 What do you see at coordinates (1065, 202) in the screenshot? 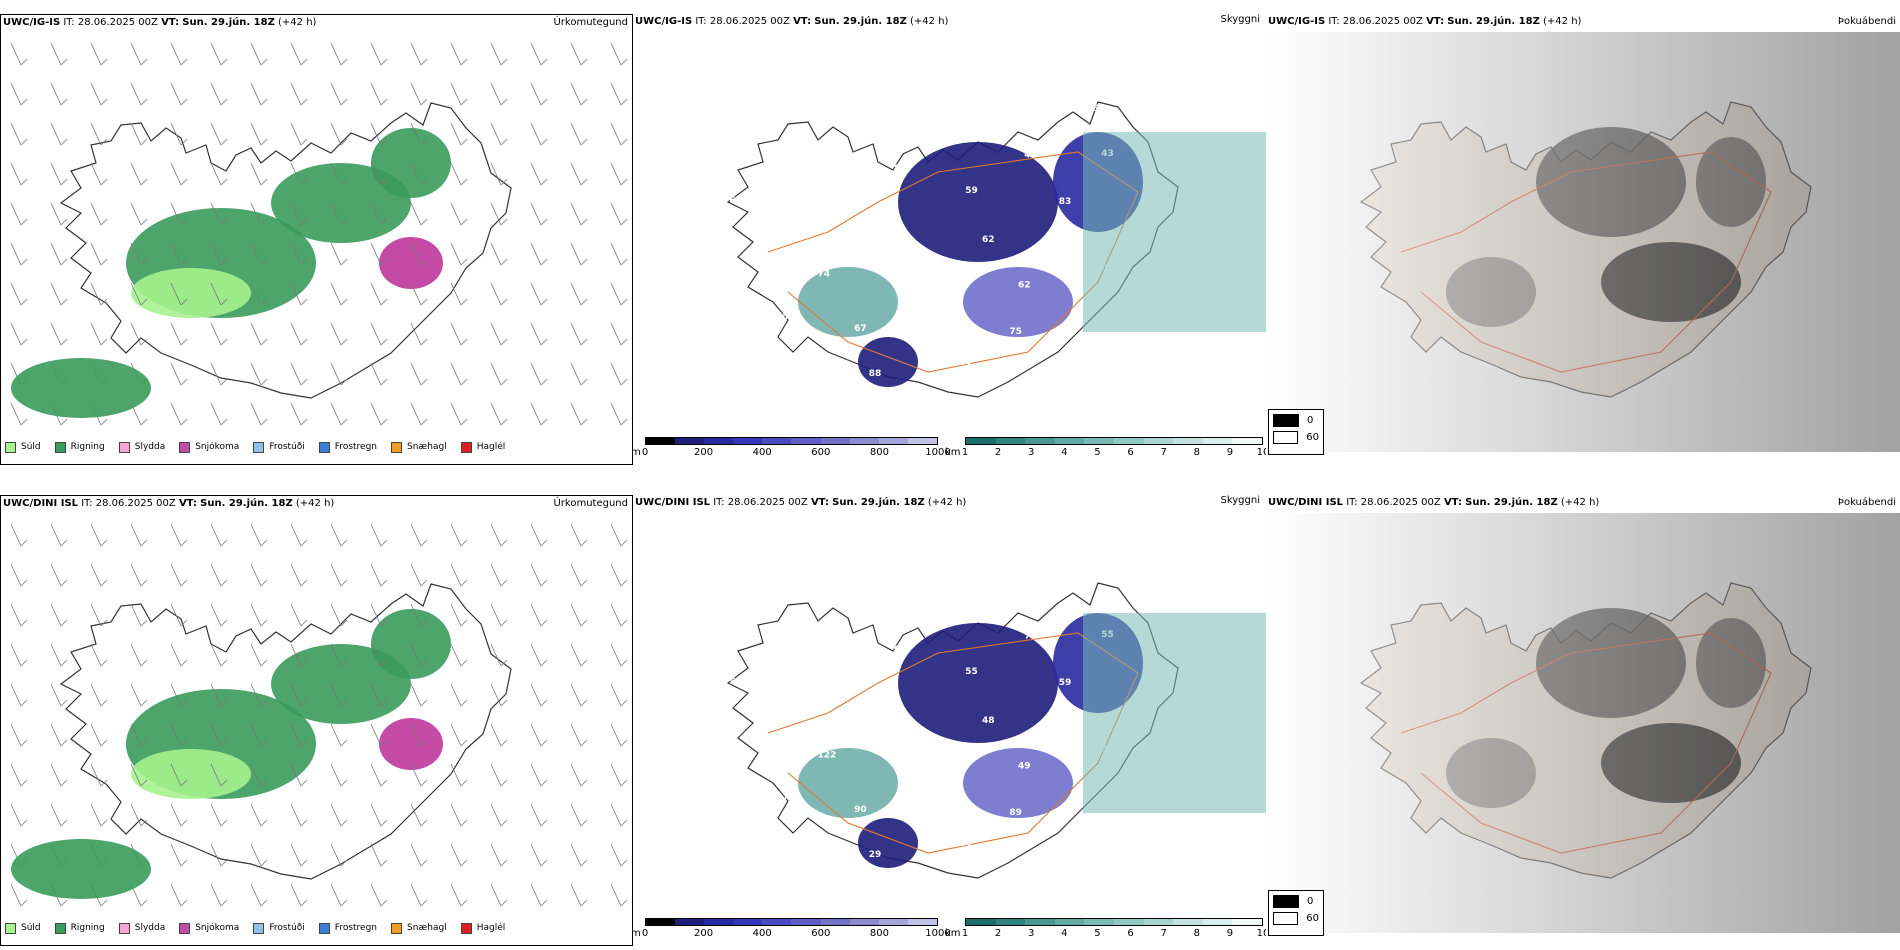
I see `ceiling-label: 83` at bounding box center [1065, 202].